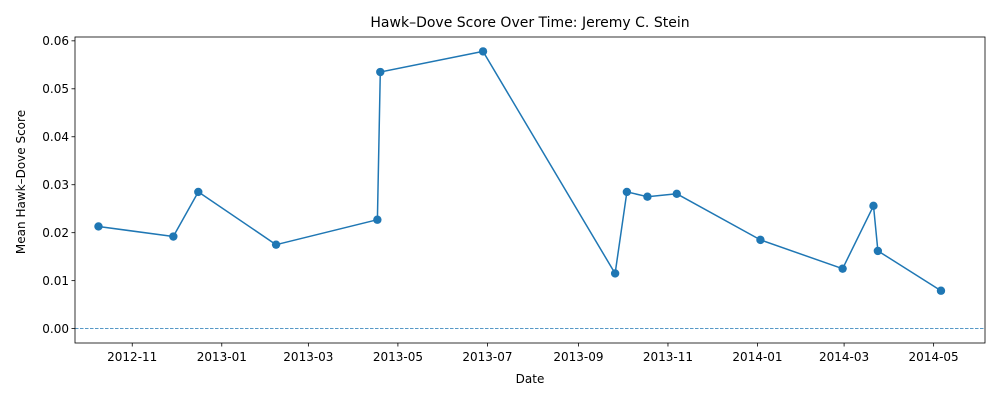 The height and width of the screenshot is (400, 1000). What do you see at coordinates (55, 41) in the screenshot?
I see `y-tick-label: 0.06` at bounding box center [55, 41].